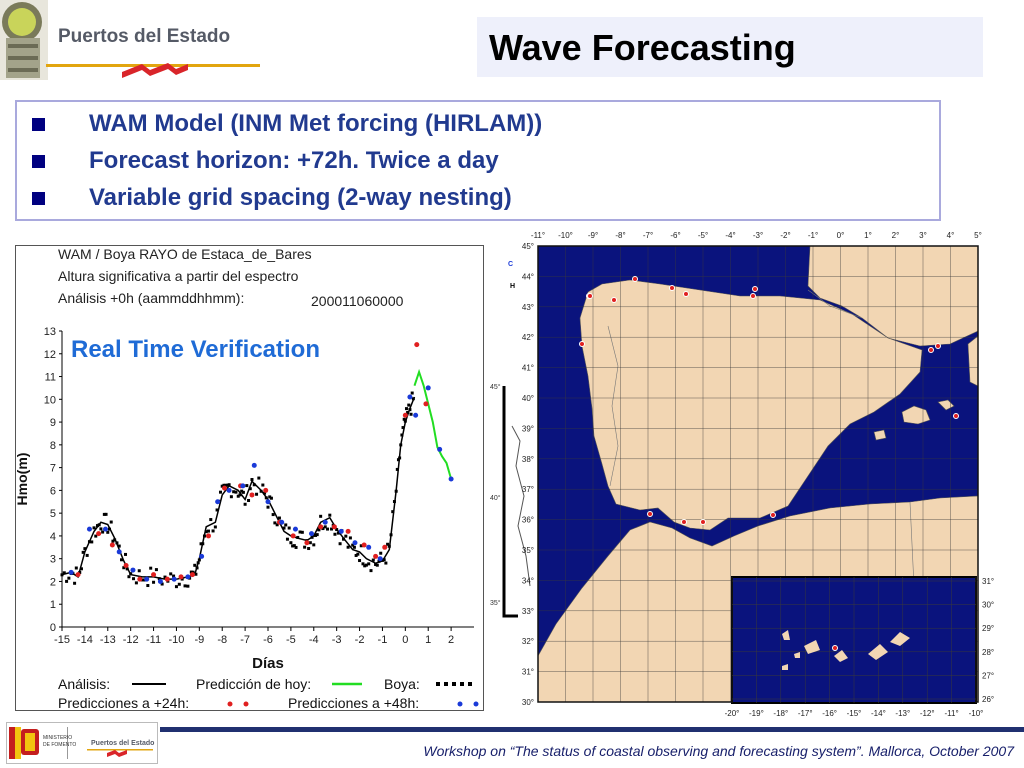  What do you see at coordinates (57, 738) in the screenshot?
I see `ministry-line: MINISTERIO` at bounding box center [57, 738].